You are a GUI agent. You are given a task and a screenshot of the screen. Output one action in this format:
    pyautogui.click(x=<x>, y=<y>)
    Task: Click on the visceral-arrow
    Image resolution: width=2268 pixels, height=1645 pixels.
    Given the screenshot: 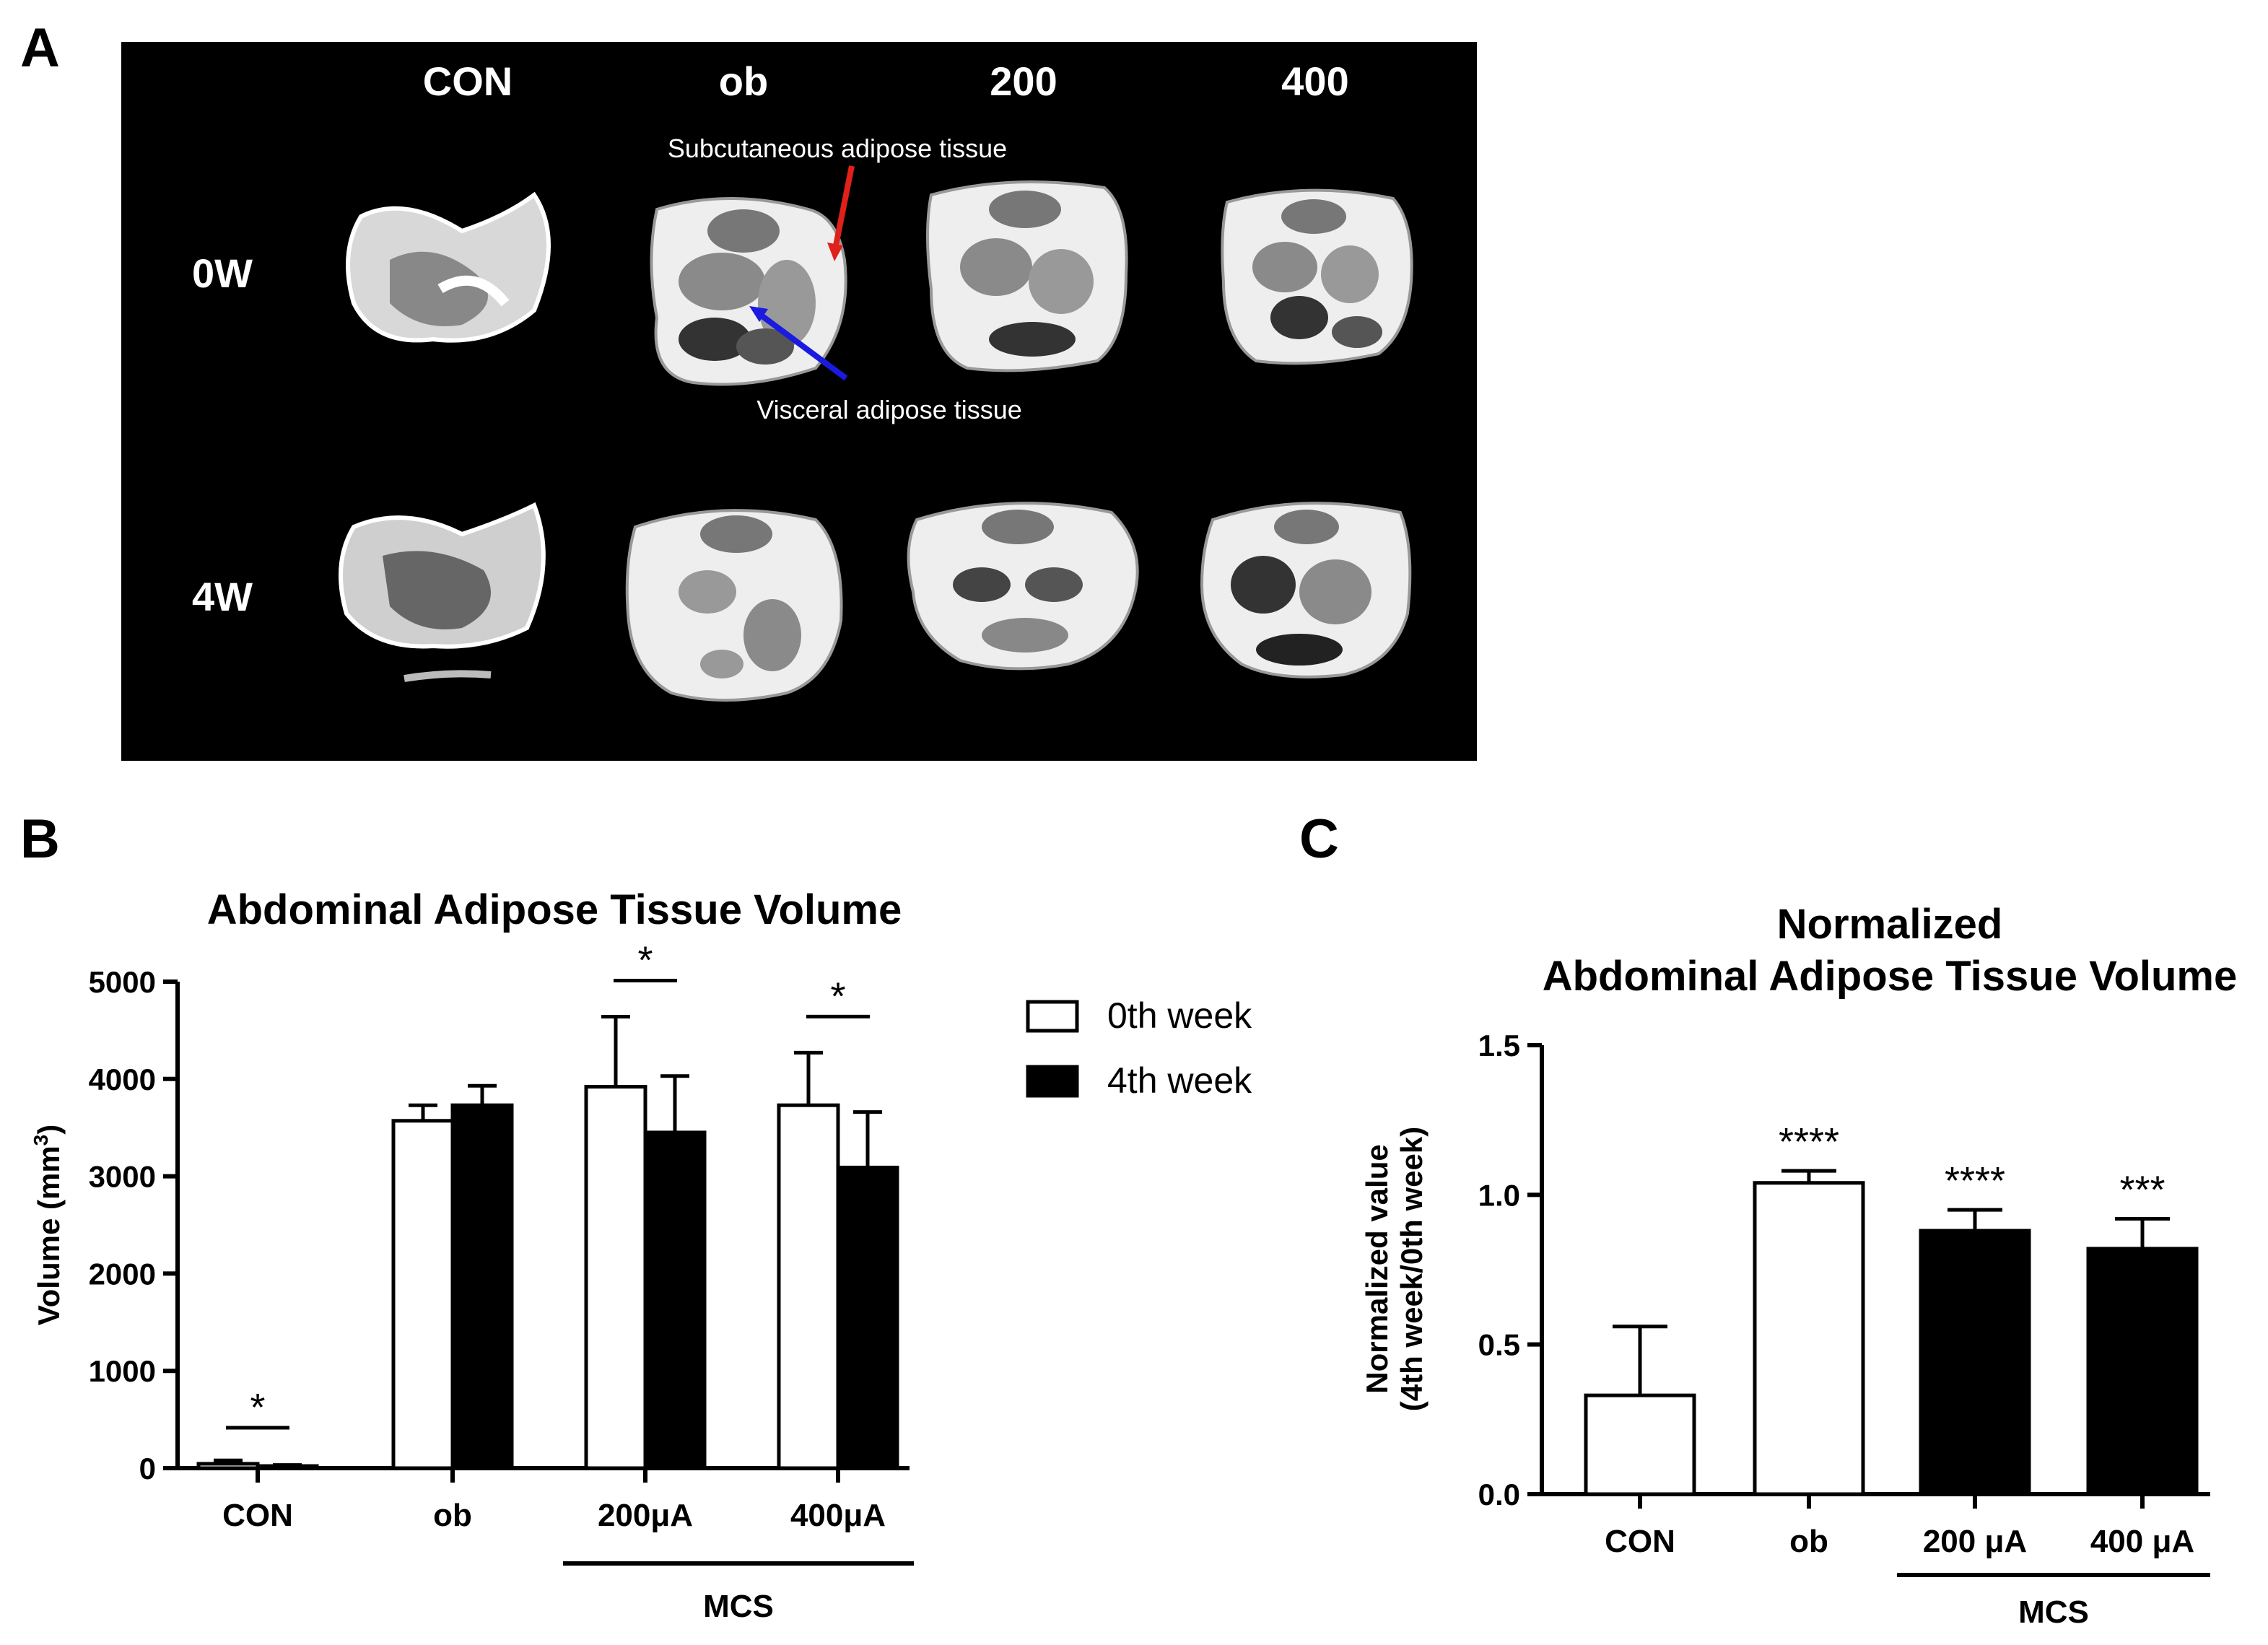 What is the action you would take?
    pyautogui.click(x=801, y=345)
    